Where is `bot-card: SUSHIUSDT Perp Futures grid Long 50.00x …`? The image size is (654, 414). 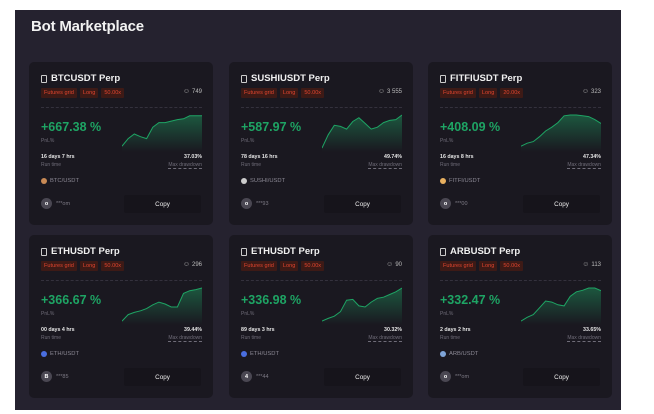
bot-card: SUSHIUSDT Perp Futures grid Long 50.00x … is located at coordinates (321, 143).